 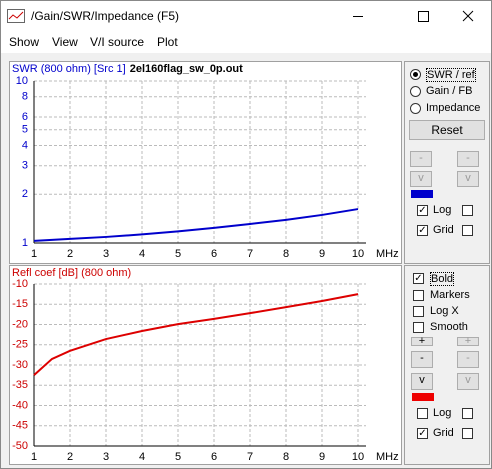 I want to click on menu-item: View, so click(x=65, y=42).